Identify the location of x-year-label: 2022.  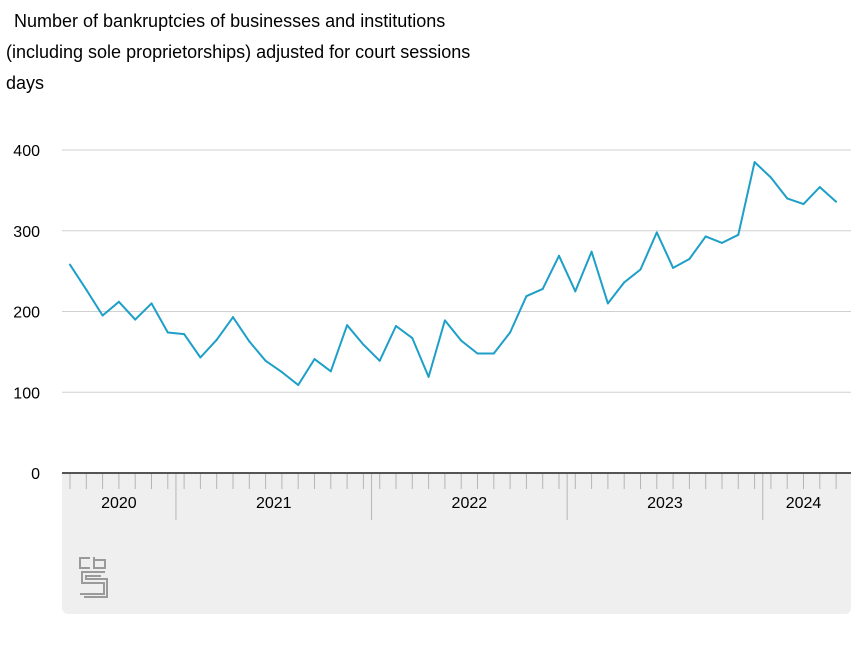
(470, 503).